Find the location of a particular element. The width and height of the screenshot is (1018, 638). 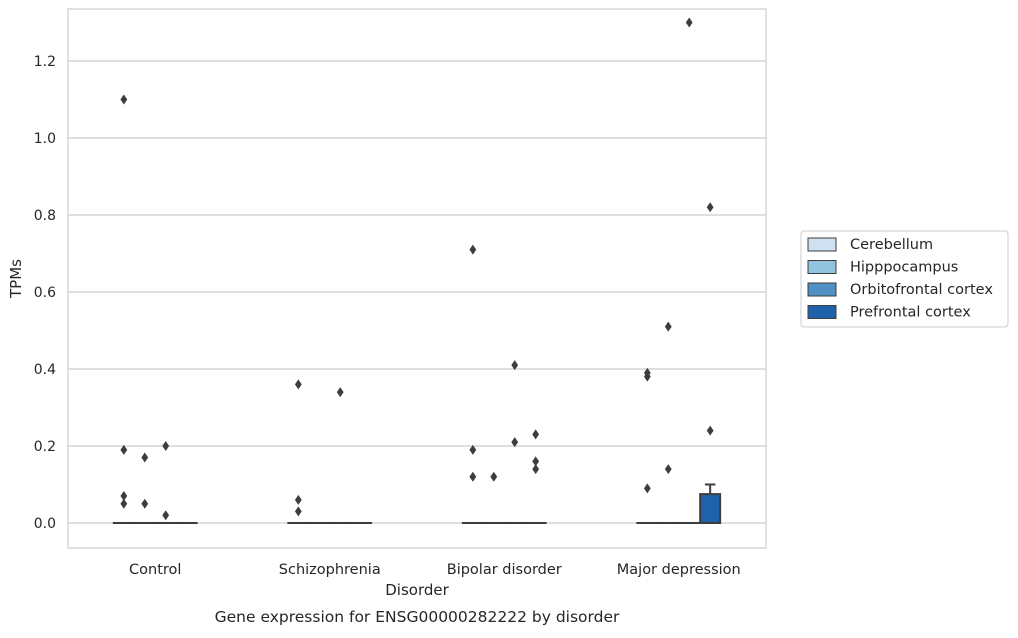

legend-label: Cerebellum is located at coordinates (891, 245).